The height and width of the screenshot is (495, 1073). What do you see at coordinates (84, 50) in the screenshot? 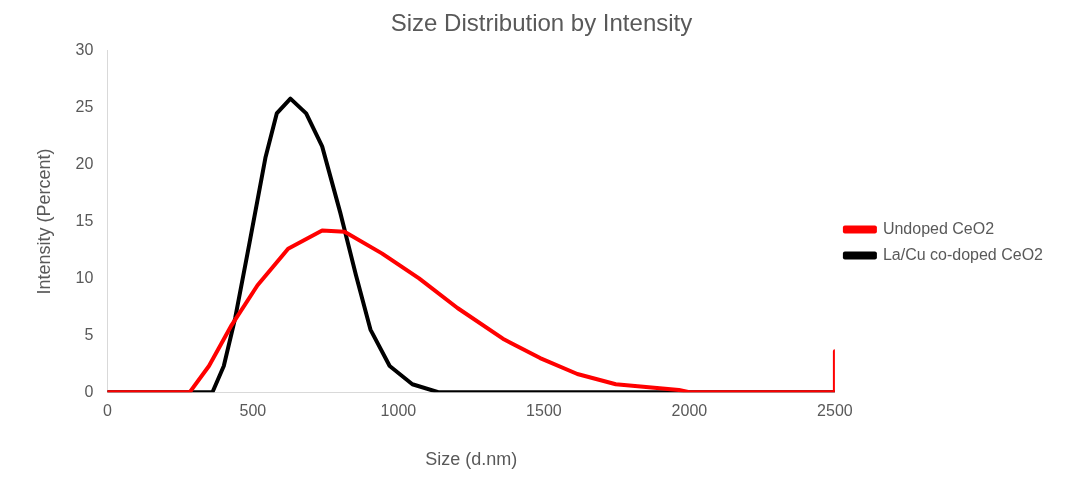
I see `y-tick-label: 30` at bounding box center [84, 50].